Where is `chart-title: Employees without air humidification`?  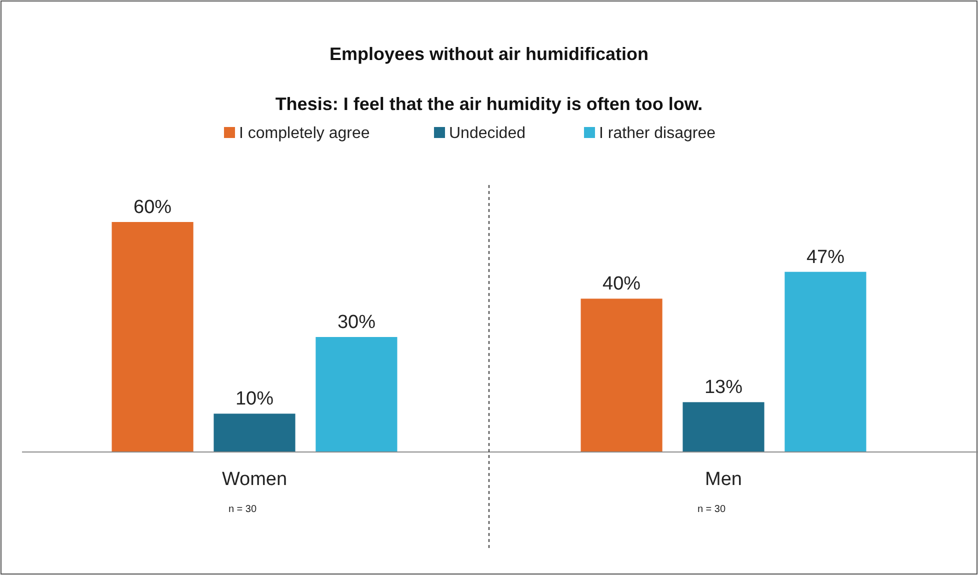
chart-title: Employees without air humidification is located at coordinates (489, 54).